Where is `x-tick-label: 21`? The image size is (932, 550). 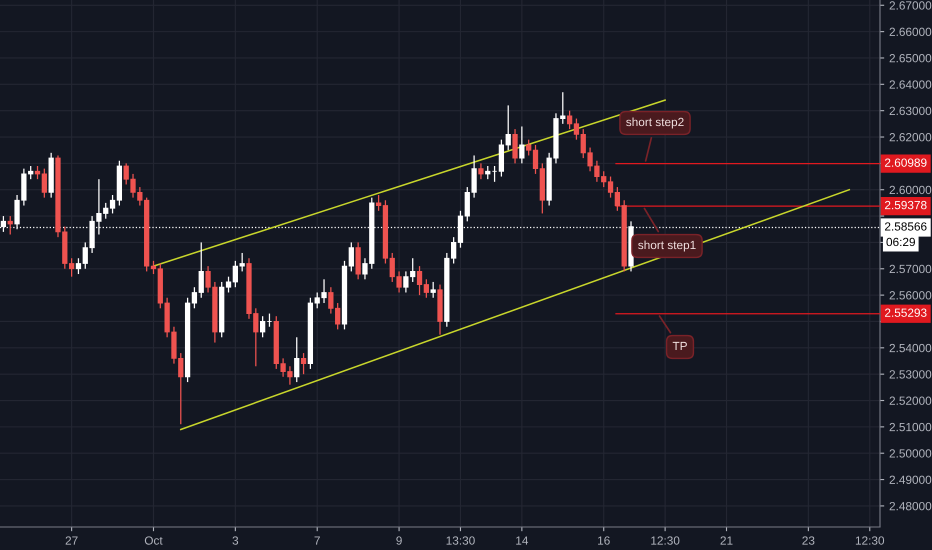 x-tick-label: 21 is located at coordinates (726, 540).